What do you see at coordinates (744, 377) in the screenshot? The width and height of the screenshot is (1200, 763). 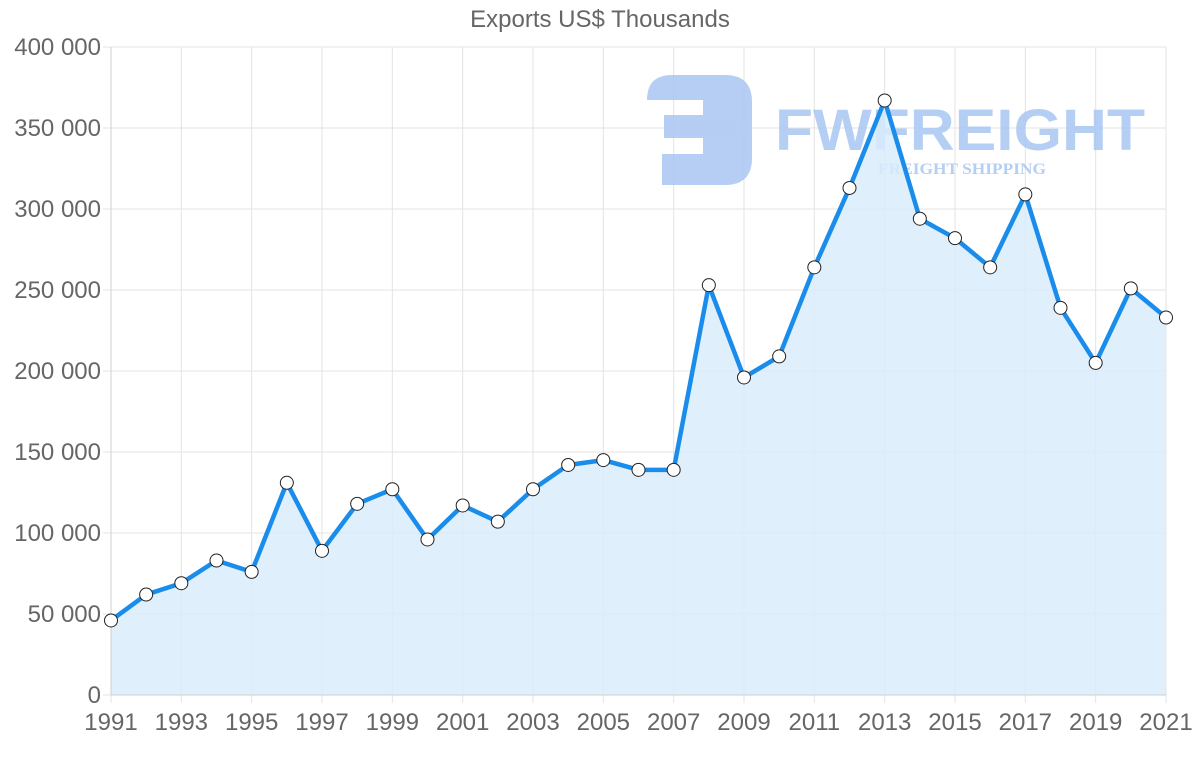 I see `data-point-2009` at bounding box center [744, 377].